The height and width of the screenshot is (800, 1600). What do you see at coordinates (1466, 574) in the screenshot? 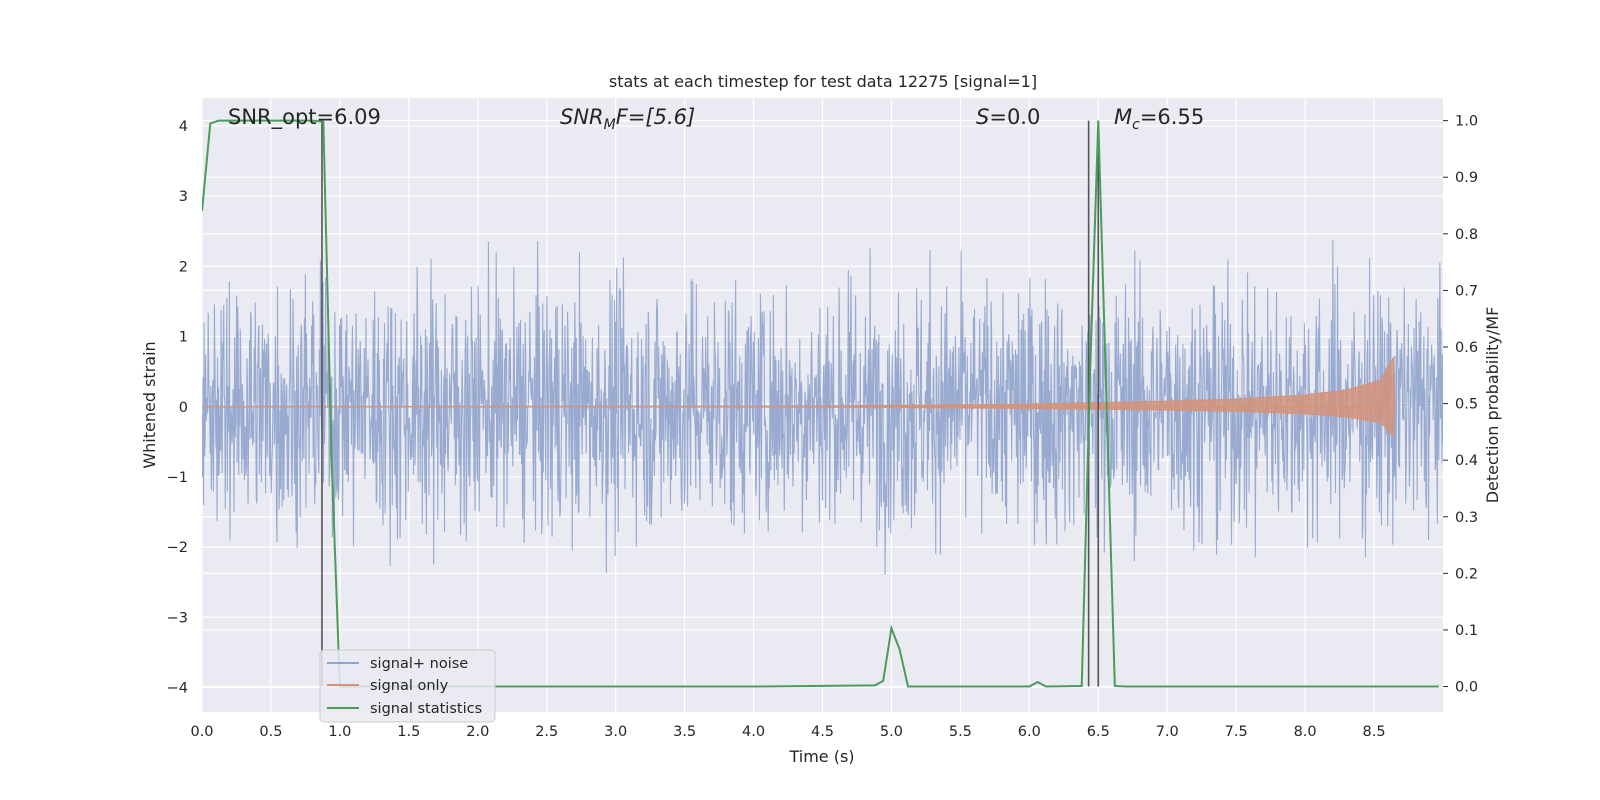
I see `y2-tick-label: 0.2` at bounding box center [1466, 574].